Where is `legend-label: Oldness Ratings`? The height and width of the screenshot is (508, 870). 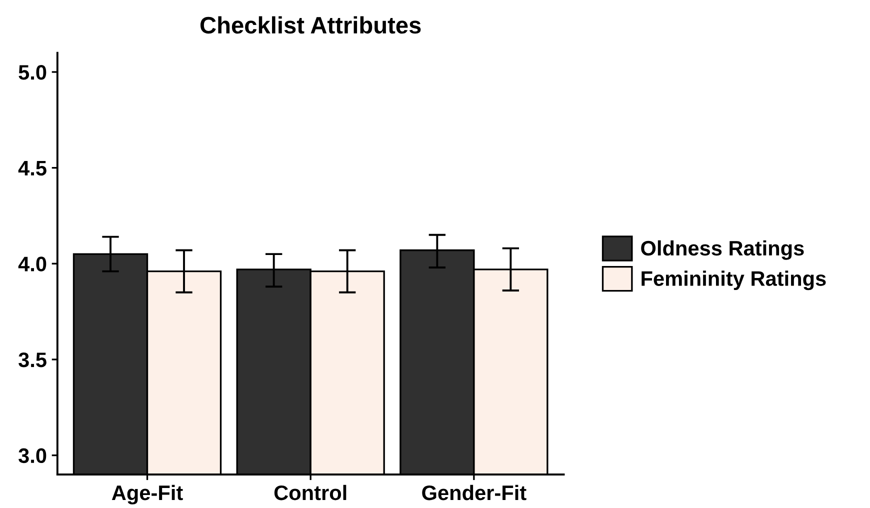
legend-label: Oldness Ratings is located at coordinates (722, 250).